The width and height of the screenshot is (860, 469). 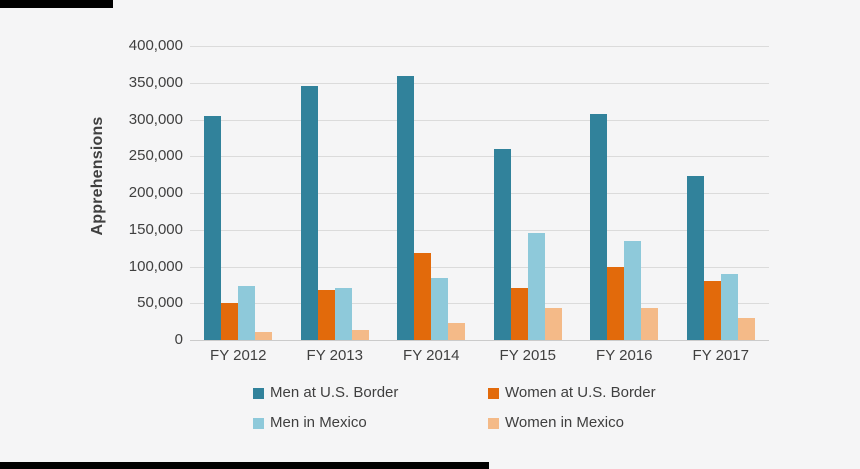 I want to click on bar-group-fy-2014, so click(x=431, y=193).